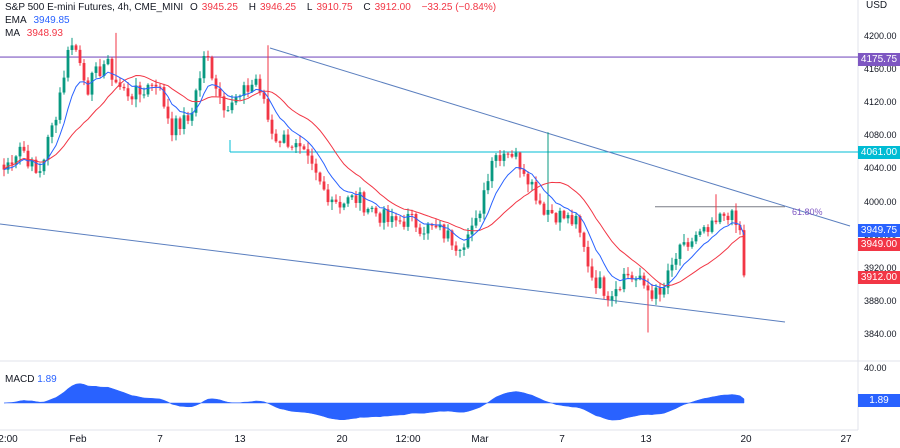 This screenshot has width=900, height=448. What do you see at coordinates (252, 33) in the screenshot?
I see `ma-legend-row: MA 3948.93` at bounding box center [252, 33].